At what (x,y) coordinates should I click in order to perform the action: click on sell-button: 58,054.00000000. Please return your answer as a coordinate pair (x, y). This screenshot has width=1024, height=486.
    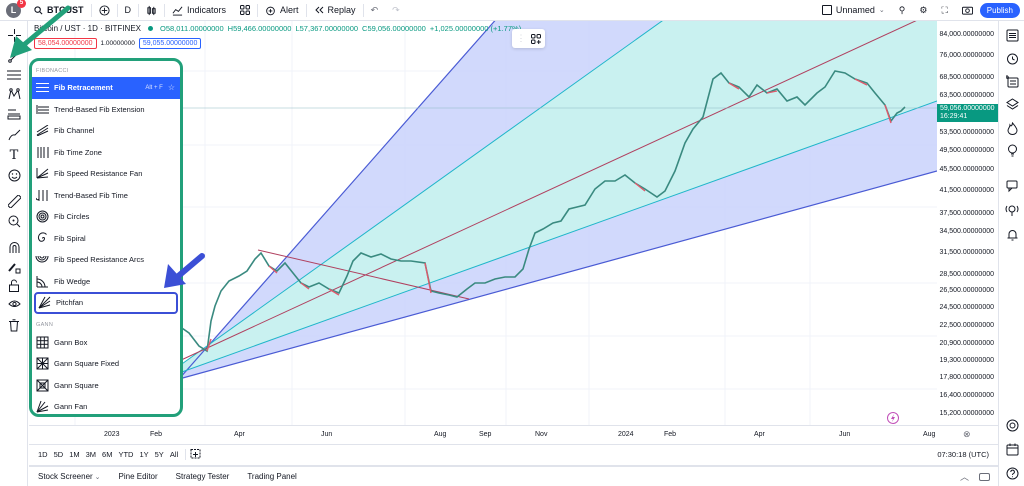
    Looking at the image, I should click on (65, 43).